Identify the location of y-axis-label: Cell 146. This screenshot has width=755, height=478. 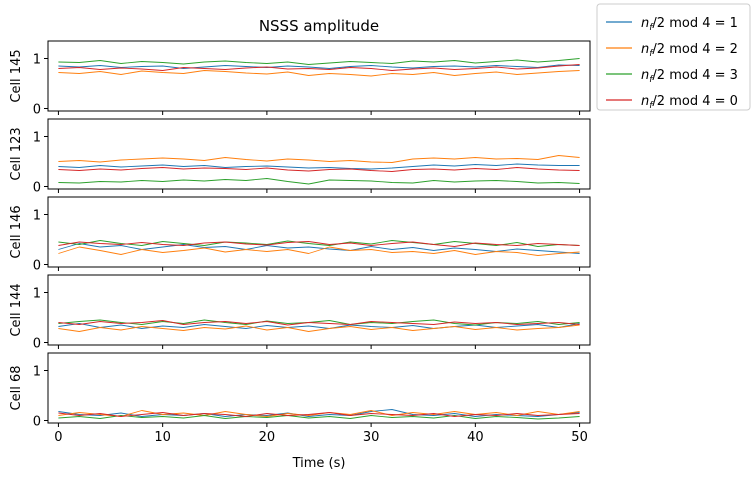
(16, 231).